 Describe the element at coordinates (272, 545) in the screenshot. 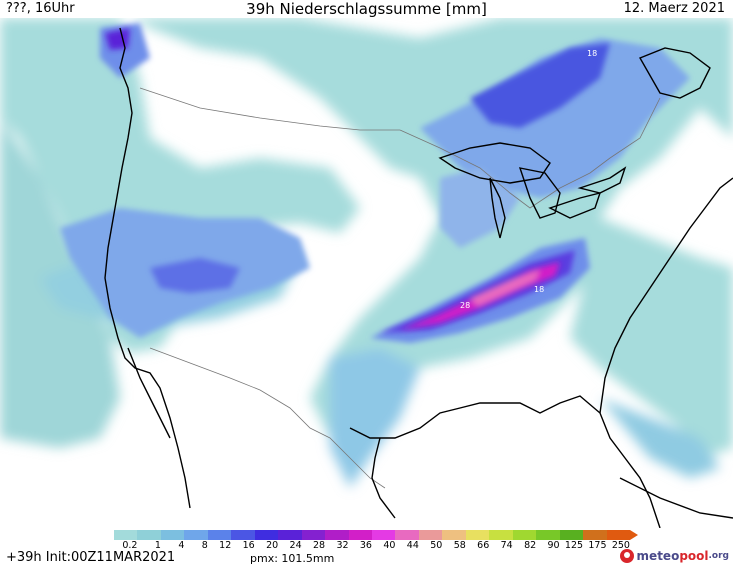

I see `scale-tick-label: 20` at that location.